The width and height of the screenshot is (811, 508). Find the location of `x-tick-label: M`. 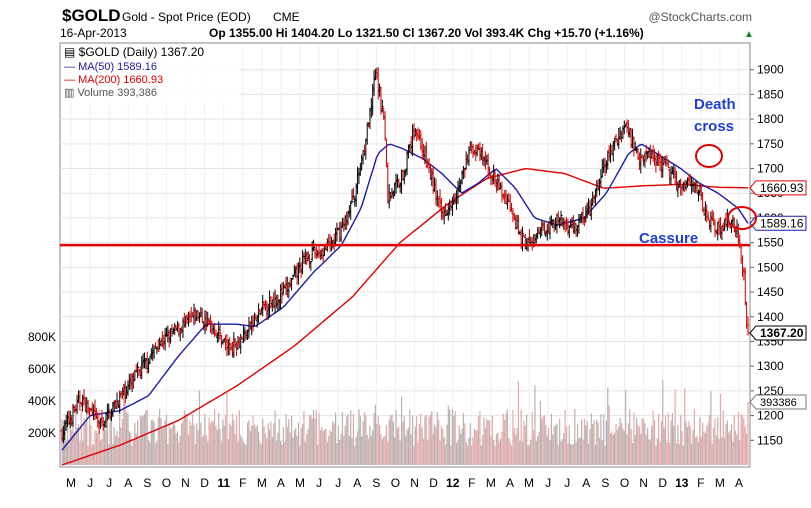

x-tick-label: M is located at coordinates (71, 483).